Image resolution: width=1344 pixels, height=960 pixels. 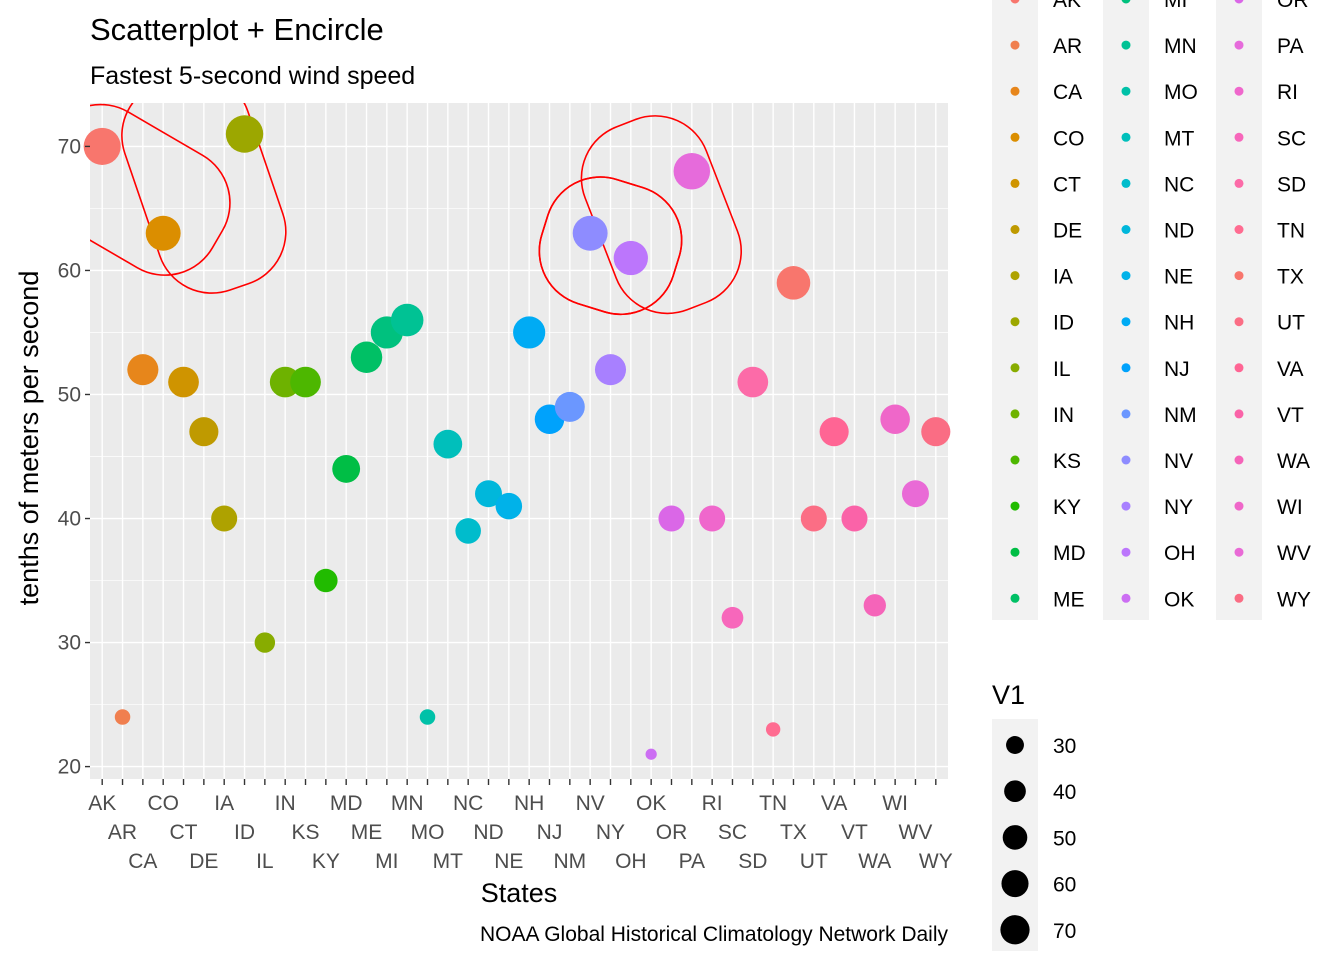 I want to click on legend-label: SC, so click(x=1291, y=138).